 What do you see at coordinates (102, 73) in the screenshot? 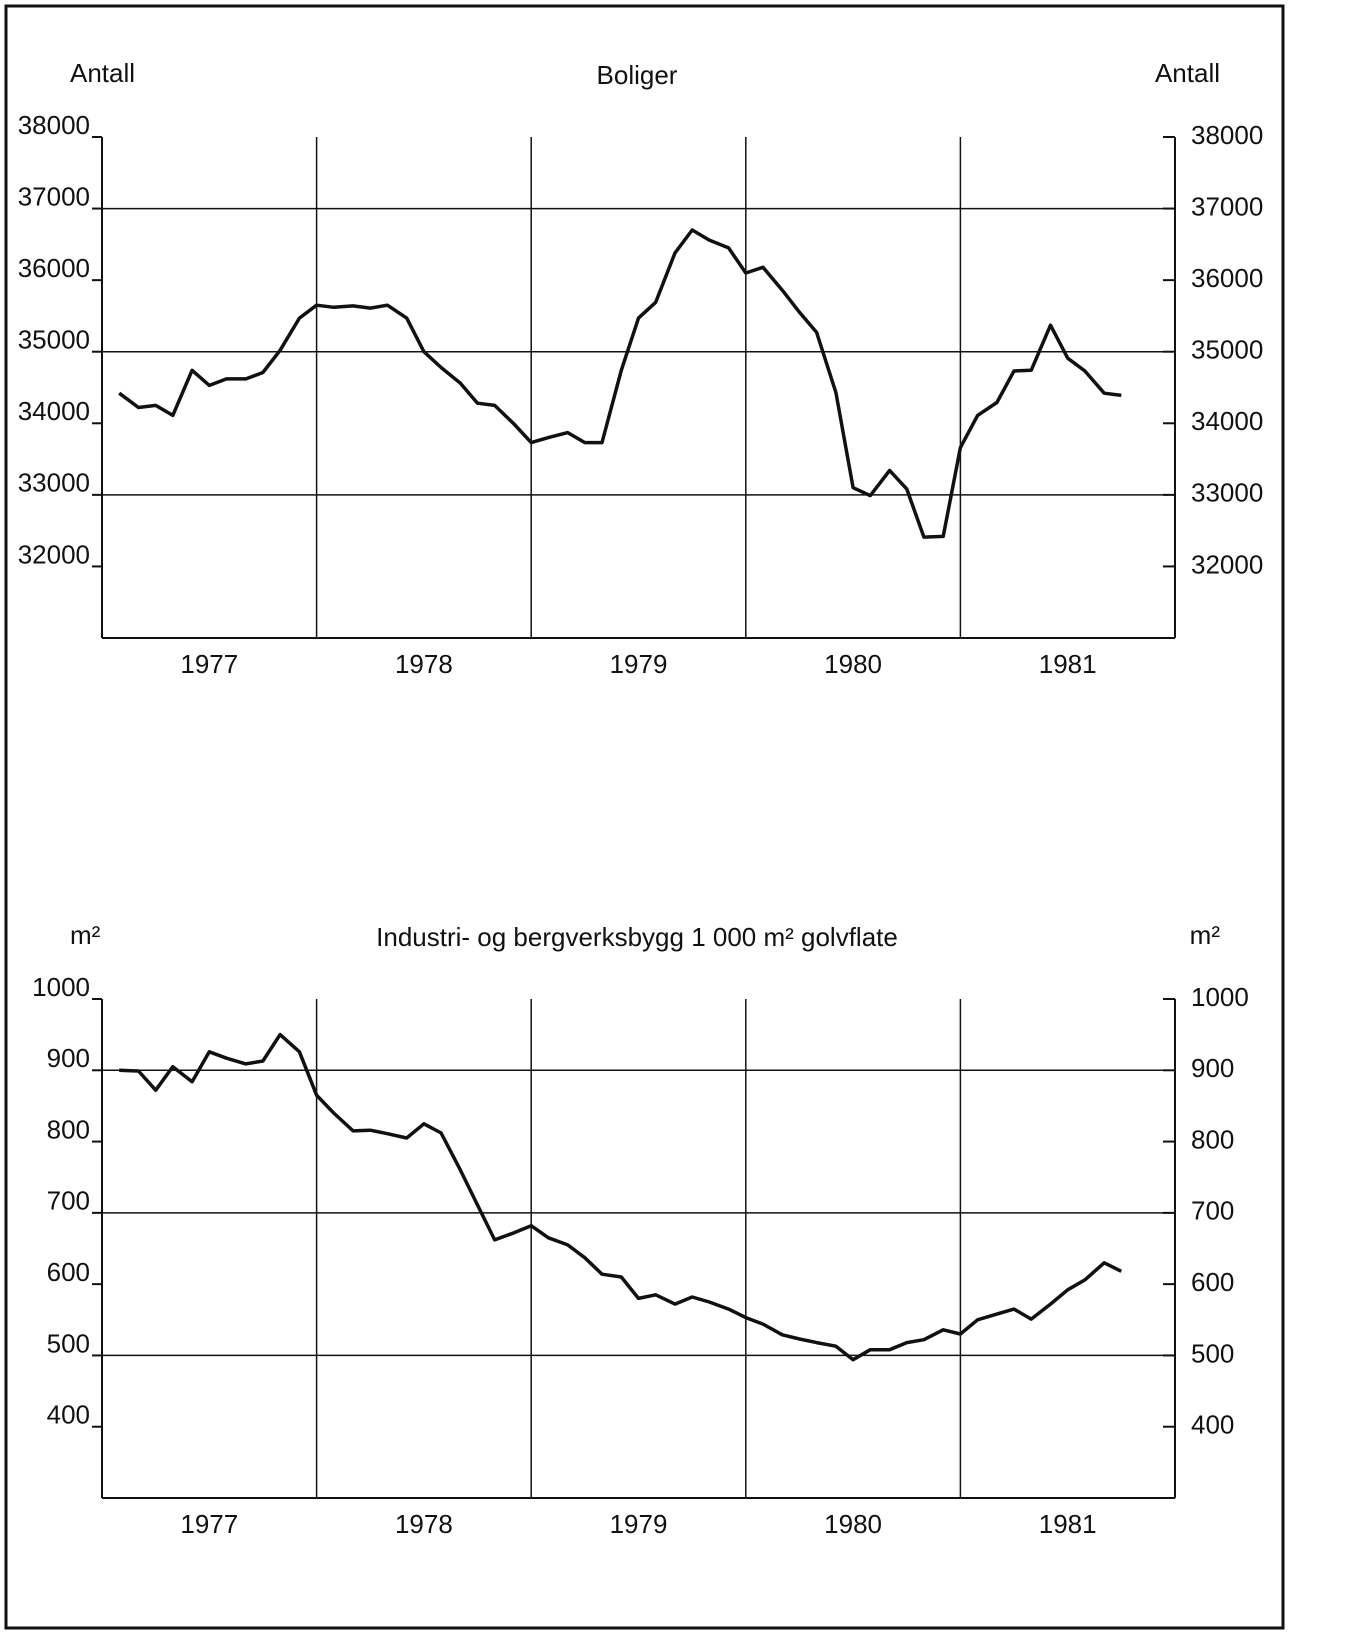
I see `y-axis-label: Antall` at bounding box center [102, 73].